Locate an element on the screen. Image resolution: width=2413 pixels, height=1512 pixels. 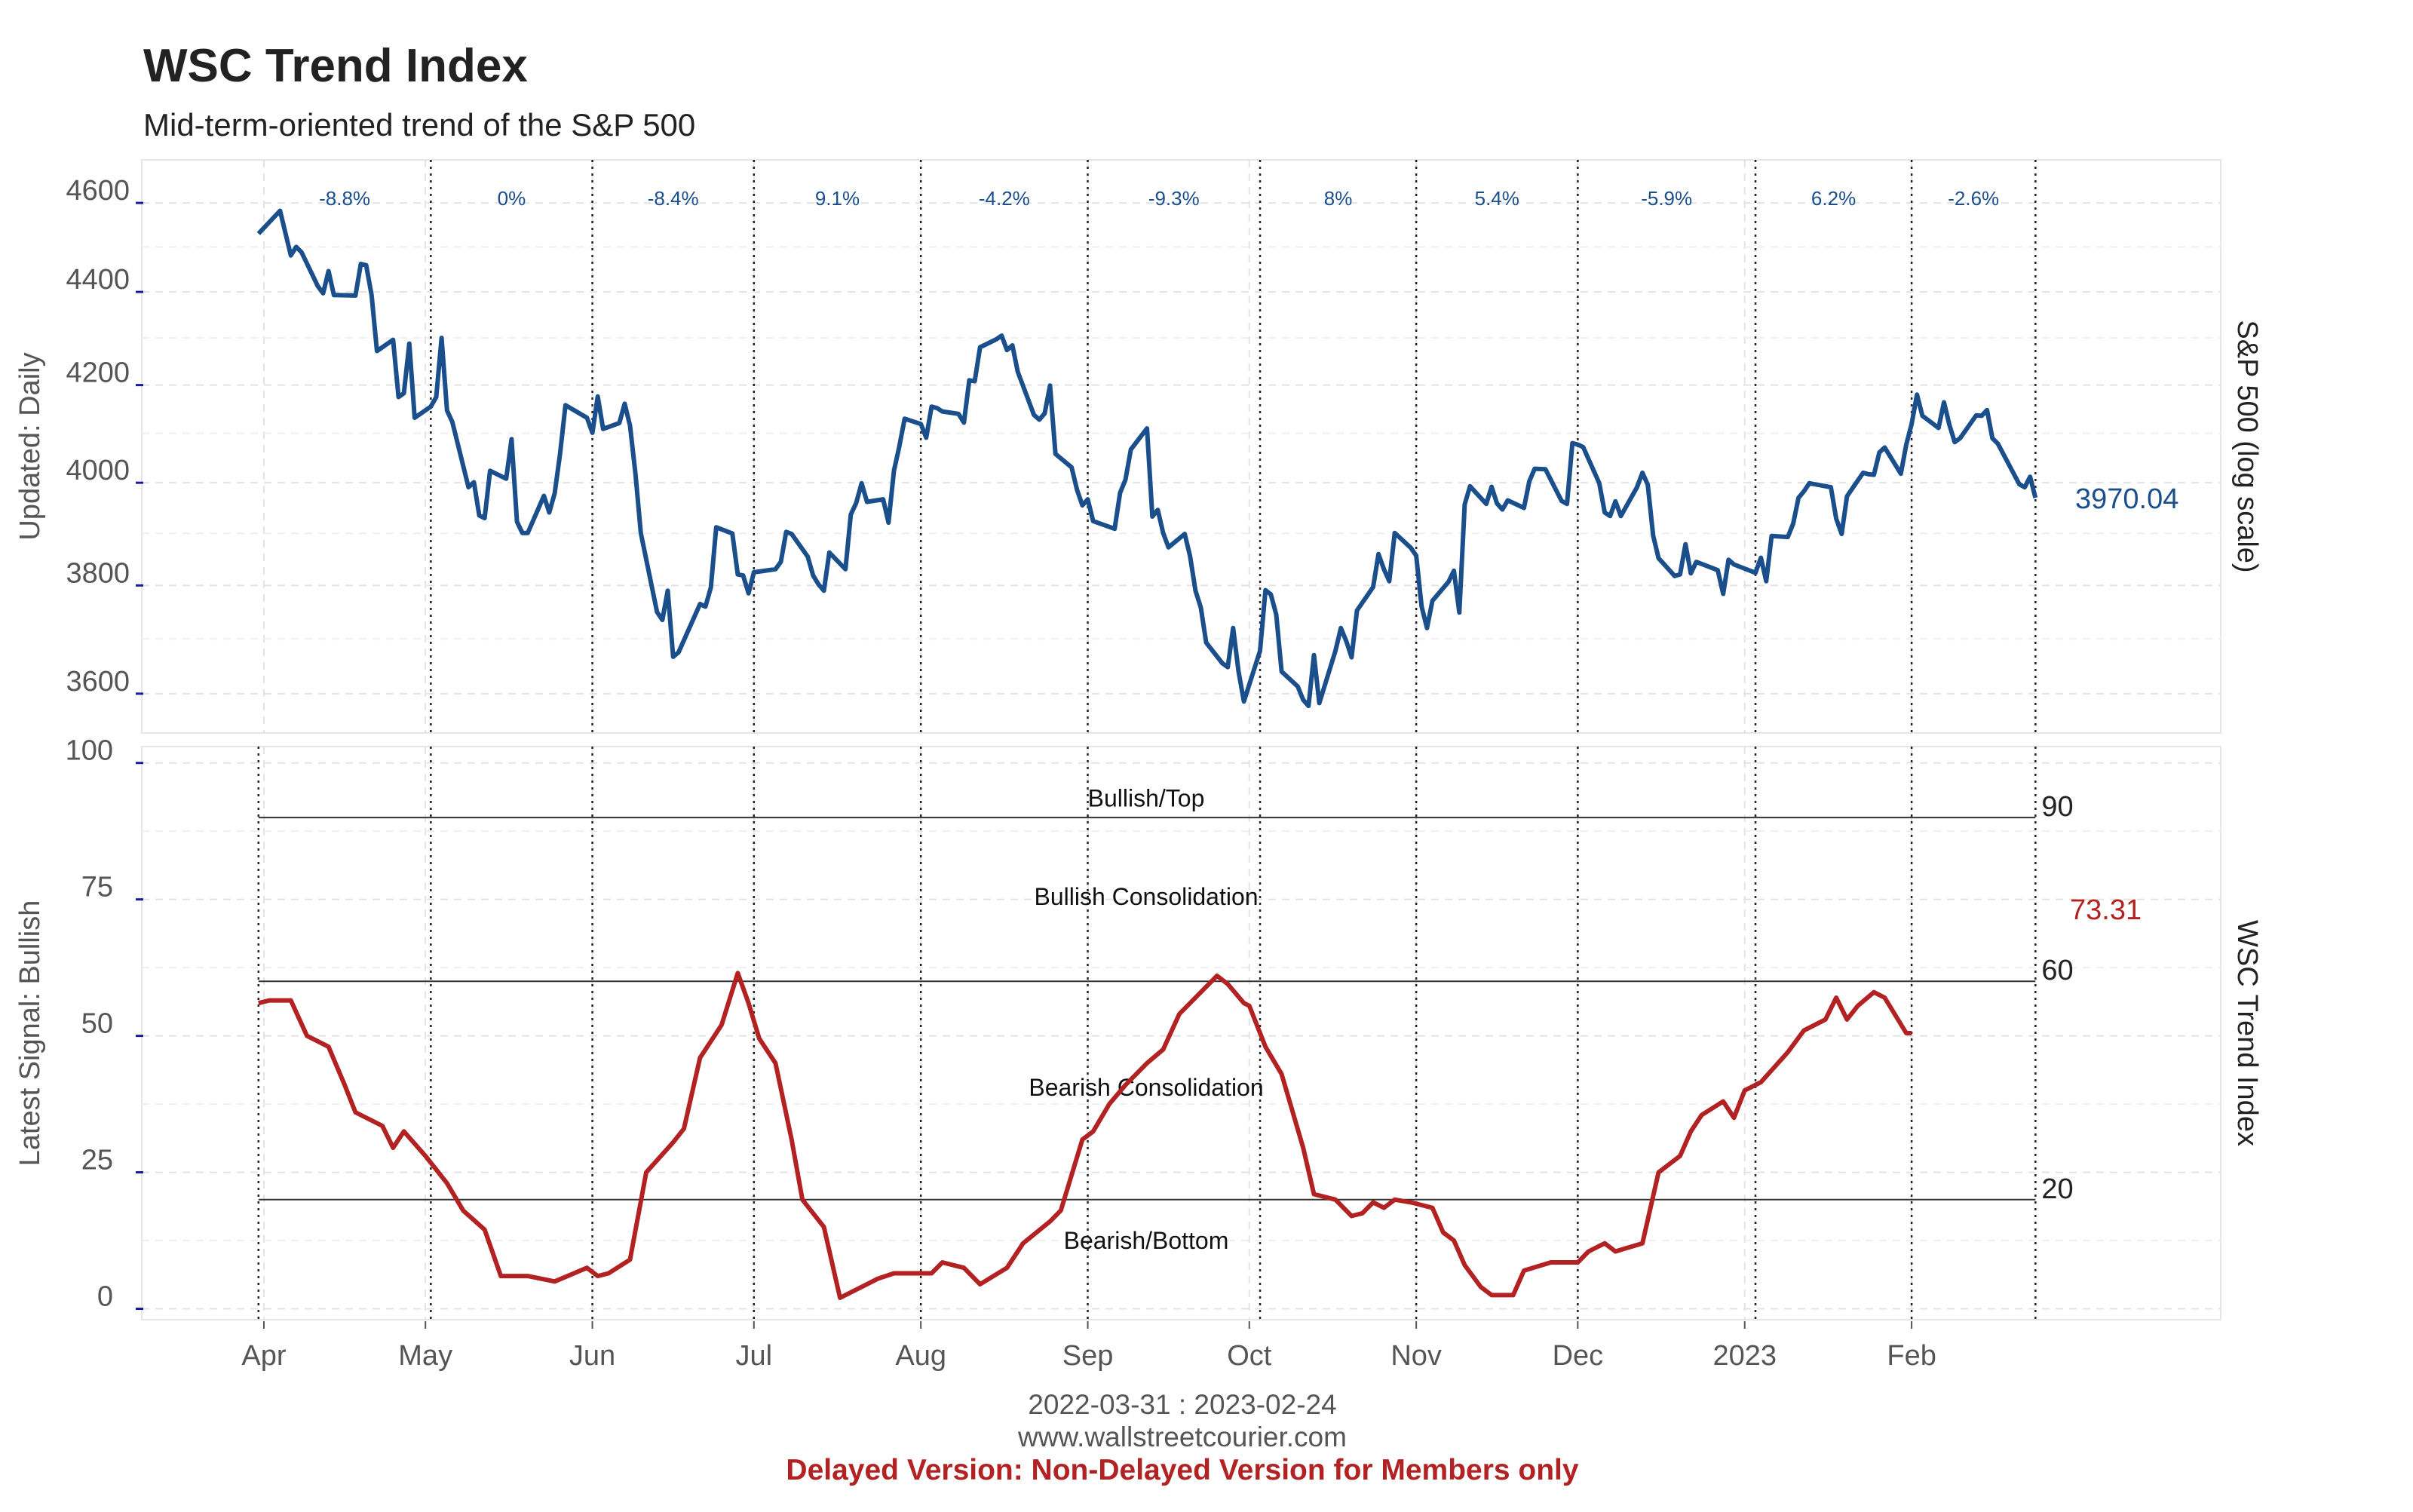
x-tick-label: Oct is located at coordinates (1249, 1356).